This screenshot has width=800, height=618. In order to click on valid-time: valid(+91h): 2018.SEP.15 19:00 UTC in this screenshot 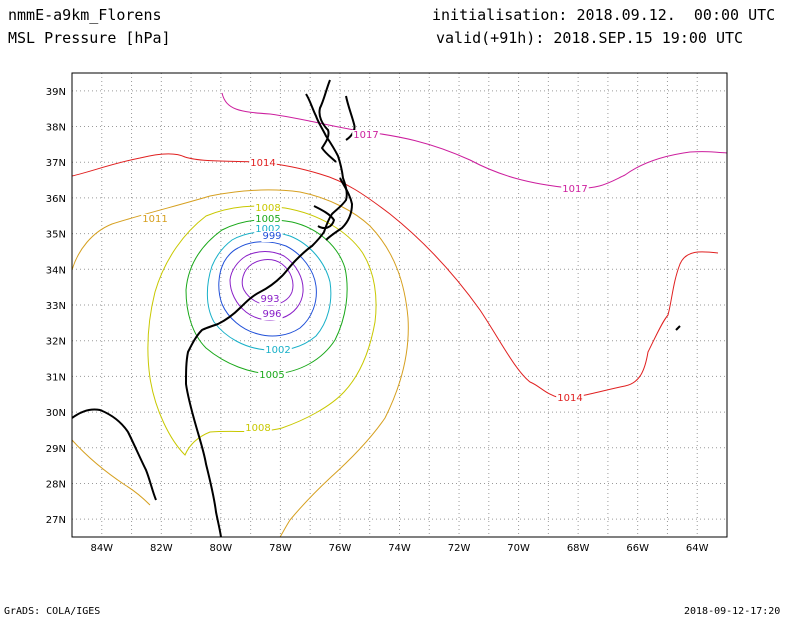, I will do `click(590, 38)`.